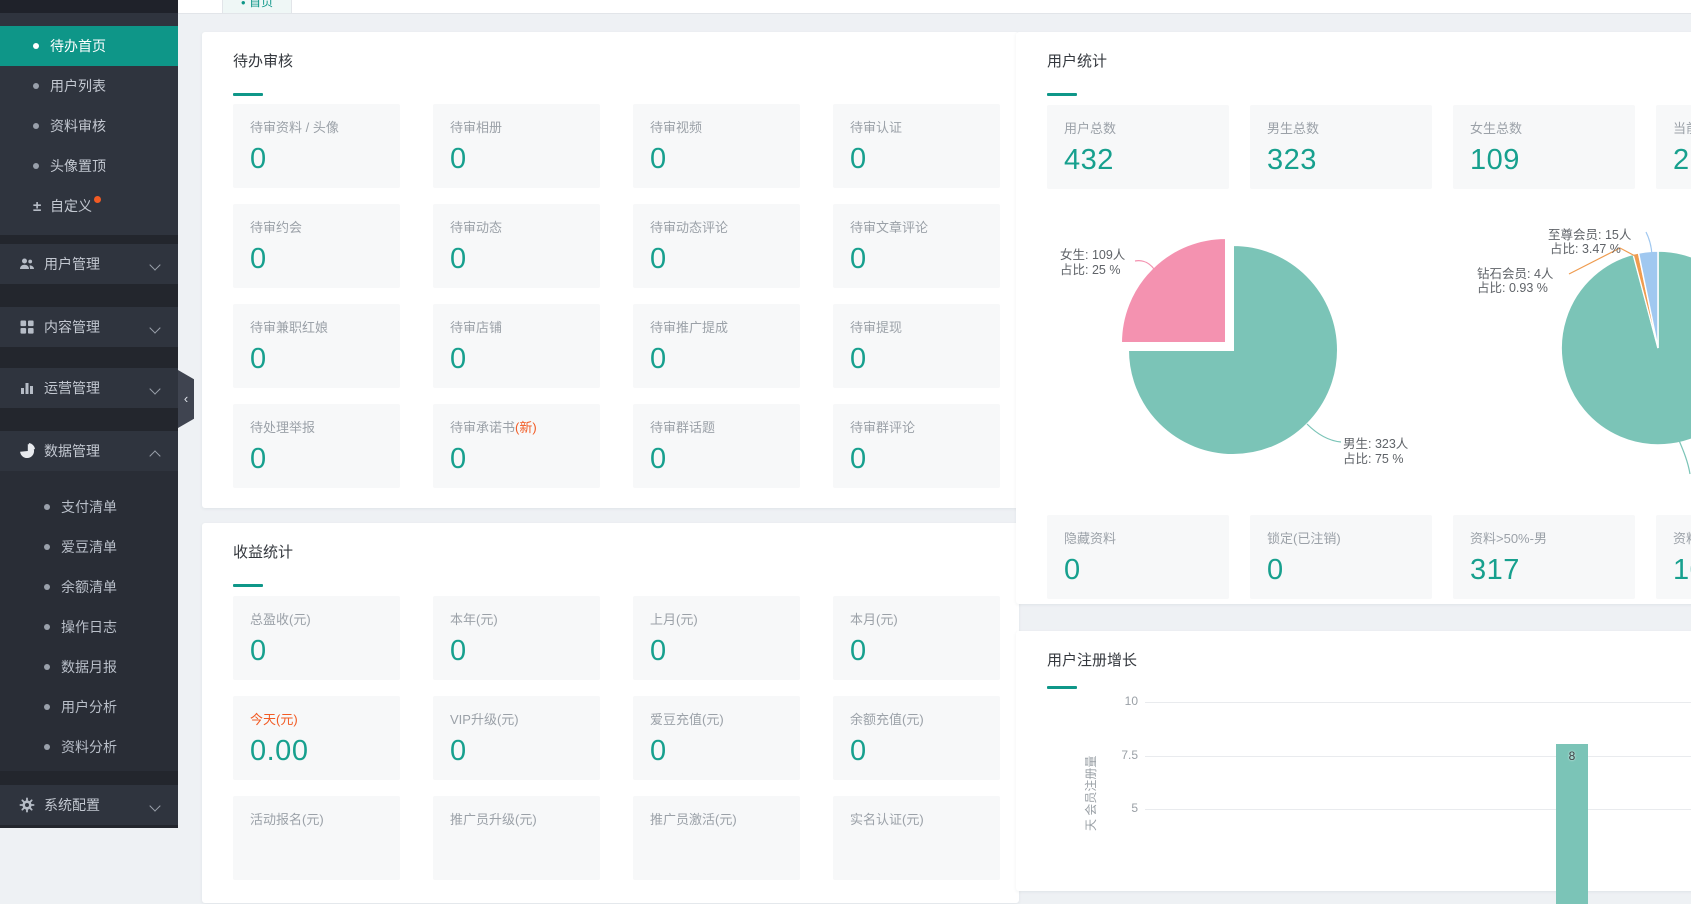 This screenshot has height=904, width=1691. I want to click on stat-tile: 活动报名(元), so click(316, 838).